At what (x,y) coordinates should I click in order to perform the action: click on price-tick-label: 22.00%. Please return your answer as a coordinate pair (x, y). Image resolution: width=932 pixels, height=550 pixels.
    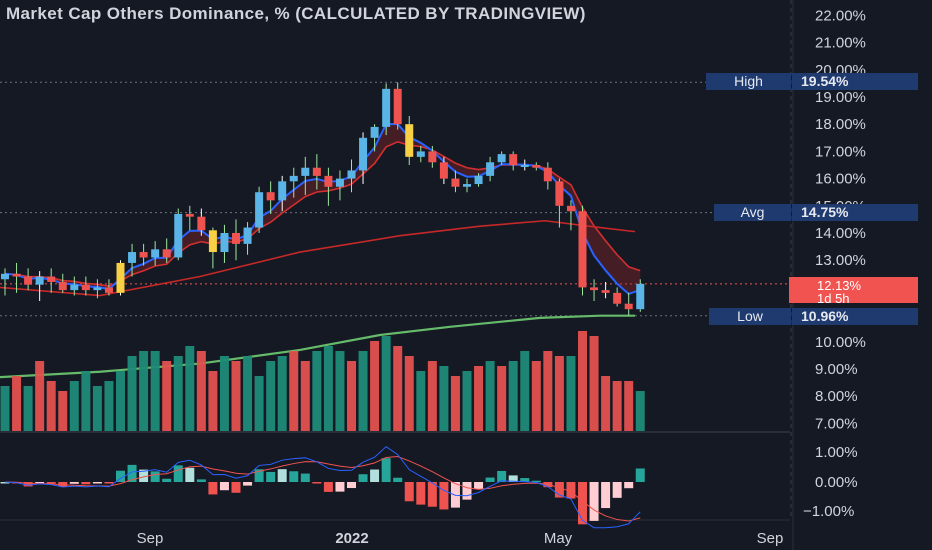
    Looking at the image, I should click on (840, 15).